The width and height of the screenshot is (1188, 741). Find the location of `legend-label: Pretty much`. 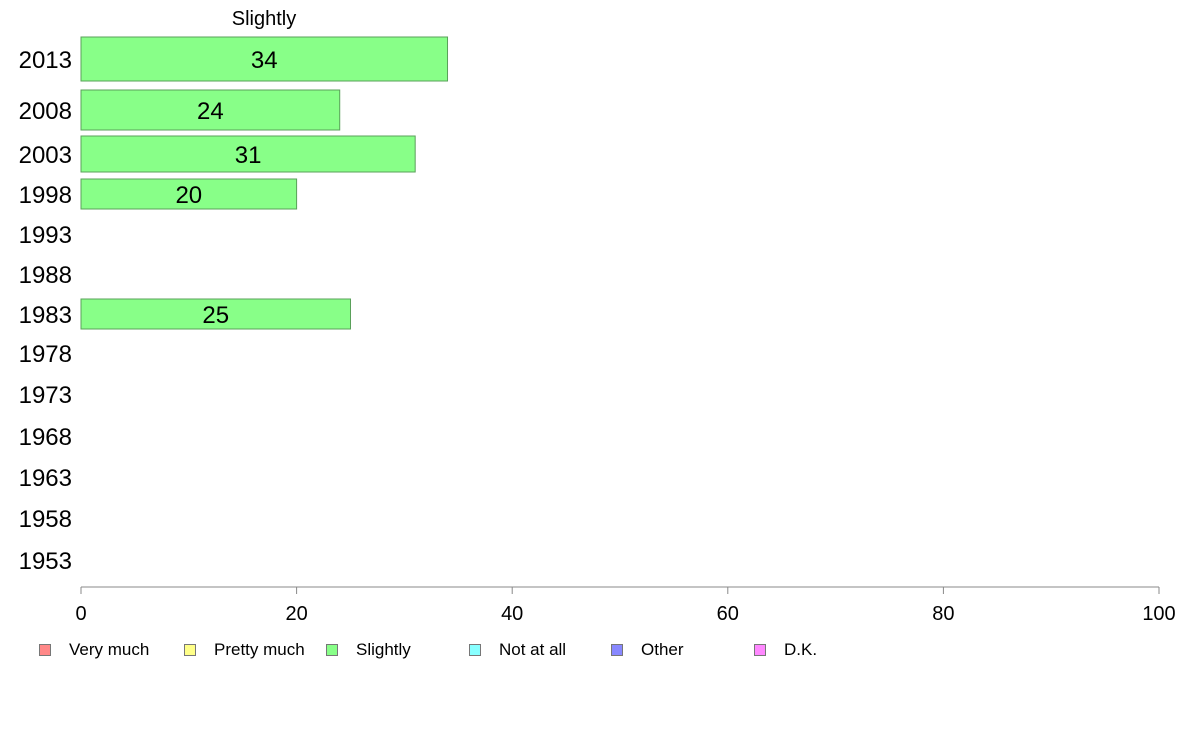

legend-label: Pretty much is located at coordinates (259, 649).